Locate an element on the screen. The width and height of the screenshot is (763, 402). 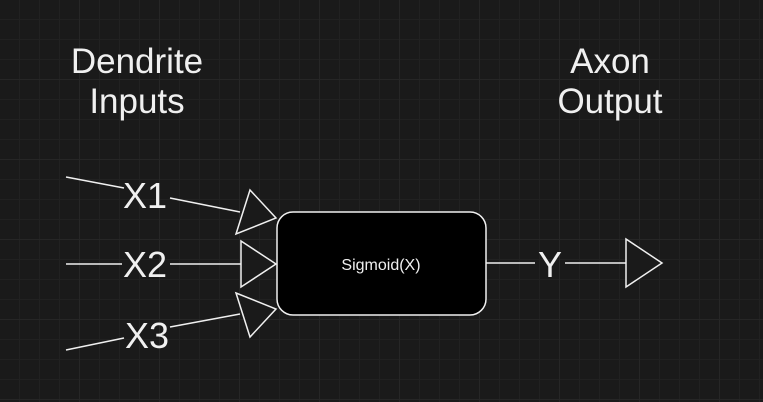
output-heading-line2: Output is located at coordinates (610, 101).